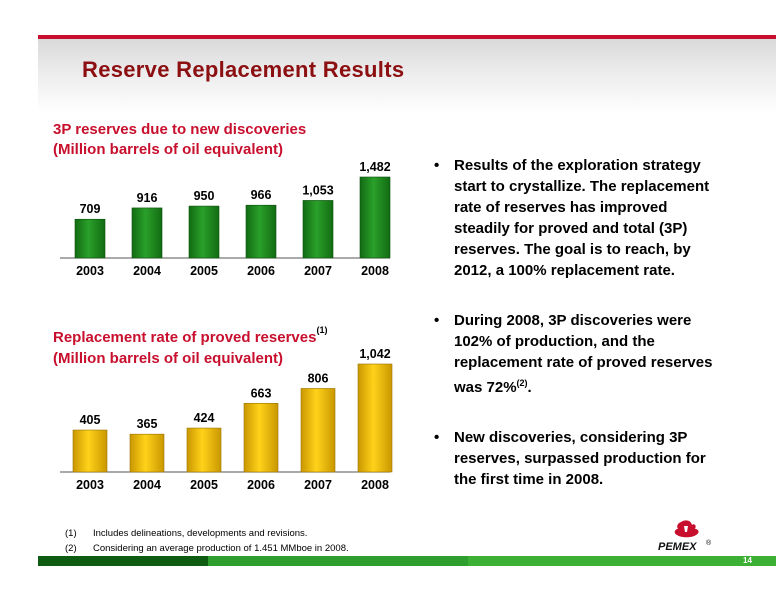  I want to click on chart1-value-label-2007: 1,053, so click(317, 190).